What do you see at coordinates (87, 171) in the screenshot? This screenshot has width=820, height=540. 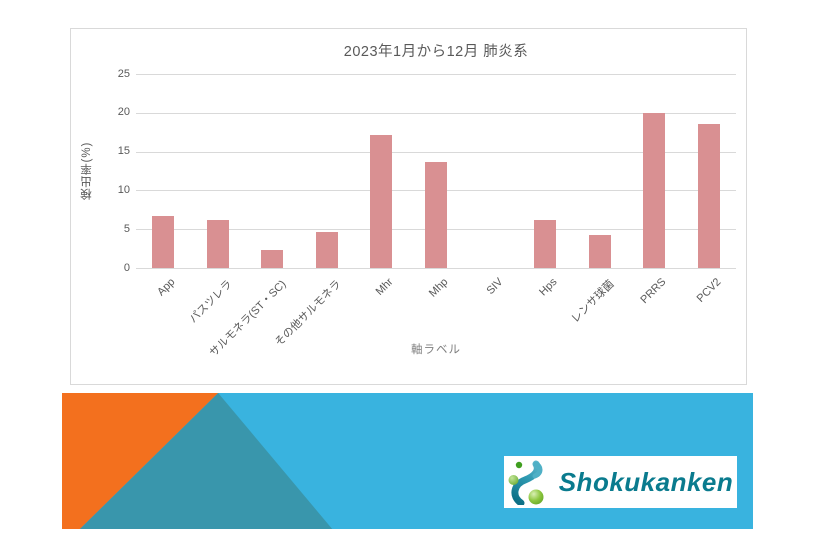 I see `y-axis-title: 検出率(%)` at bounding box center [87, 171].